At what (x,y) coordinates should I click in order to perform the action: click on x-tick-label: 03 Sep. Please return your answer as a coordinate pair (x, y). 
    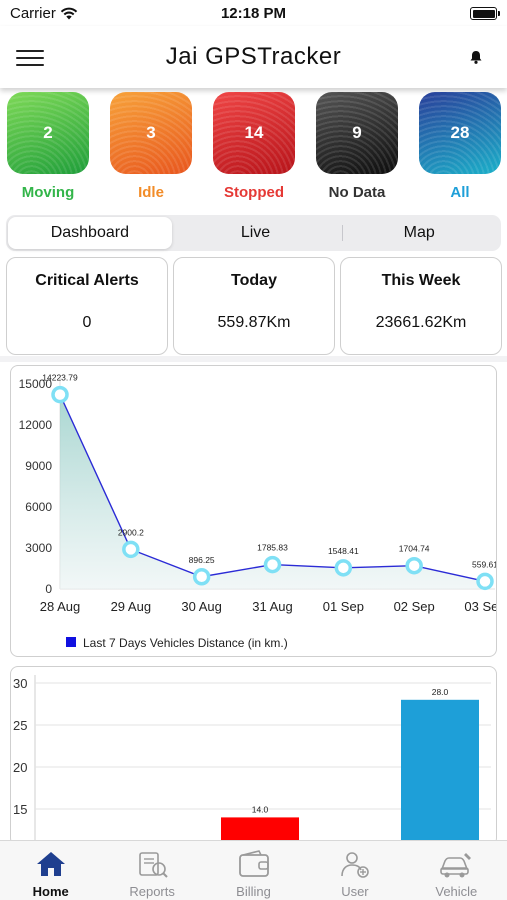
    Looking at the image, I should click on (480, 606).